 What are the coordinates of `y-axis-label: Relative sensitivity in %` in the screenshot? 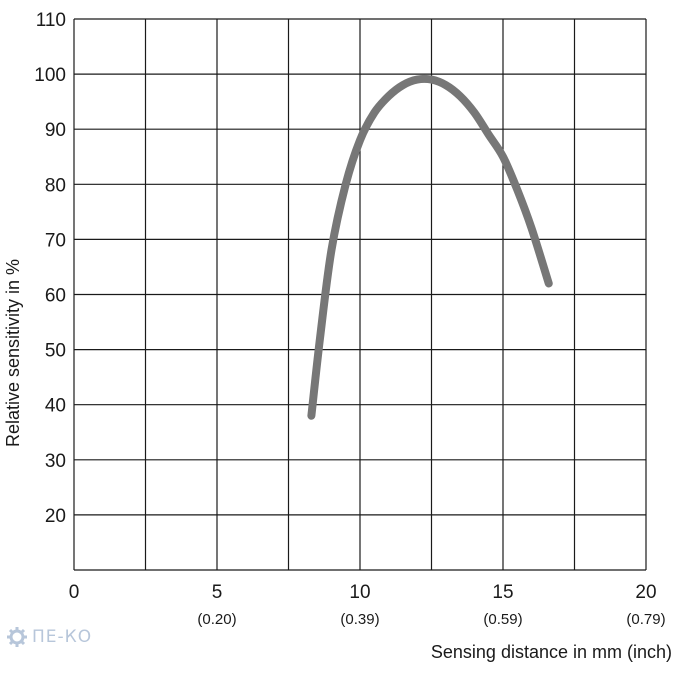 It's located at (13, 353).